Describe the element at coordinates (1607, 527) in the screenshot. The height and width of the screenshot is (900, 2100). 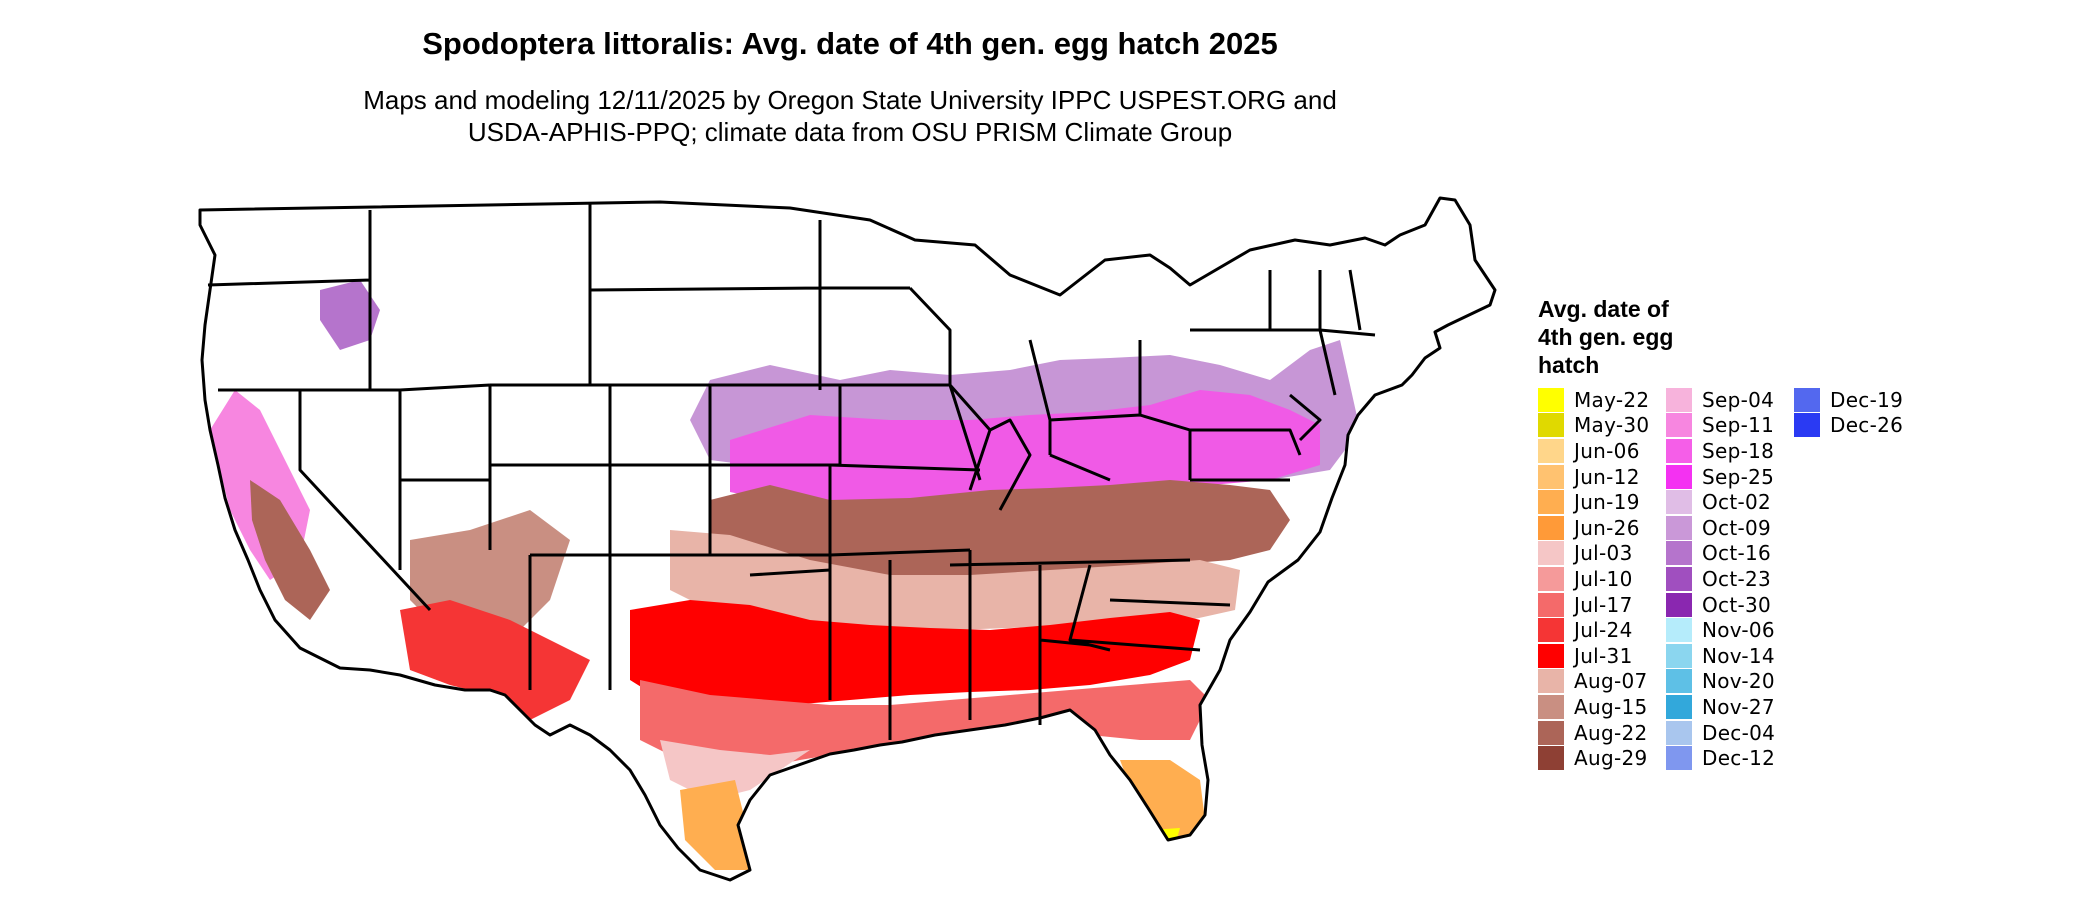
I see `legend-label: Jun-26` at that location.